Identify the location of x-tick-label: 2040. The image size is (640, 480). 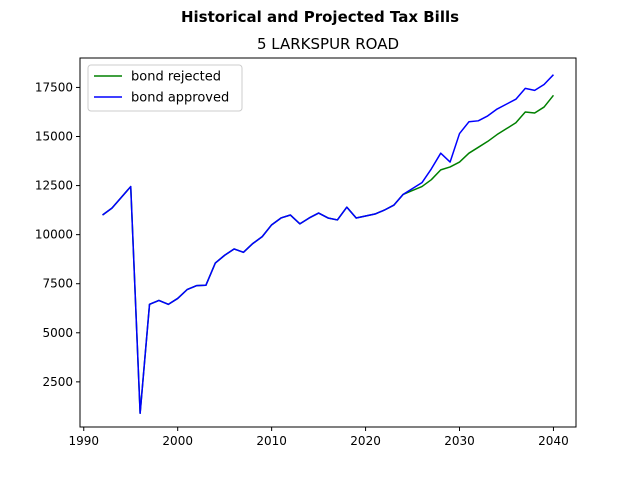
(553, 441).